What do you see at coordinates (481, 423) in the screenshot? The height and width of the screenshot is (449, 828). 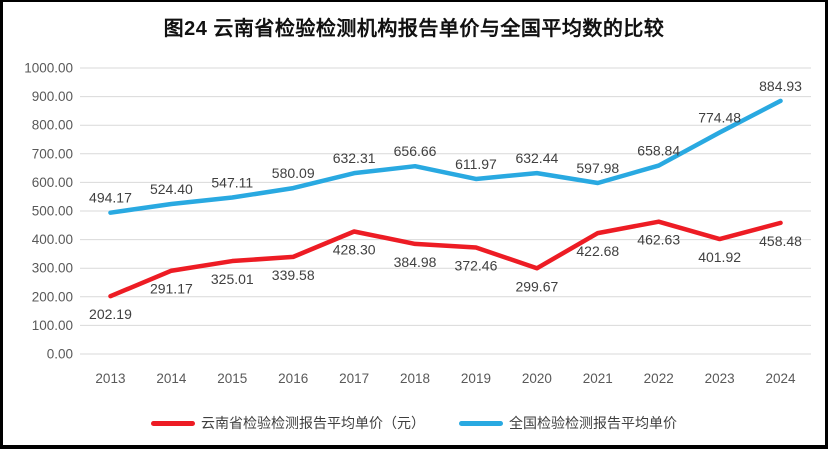 I see `legend-swatch-national` at bounding box center [481, 423].